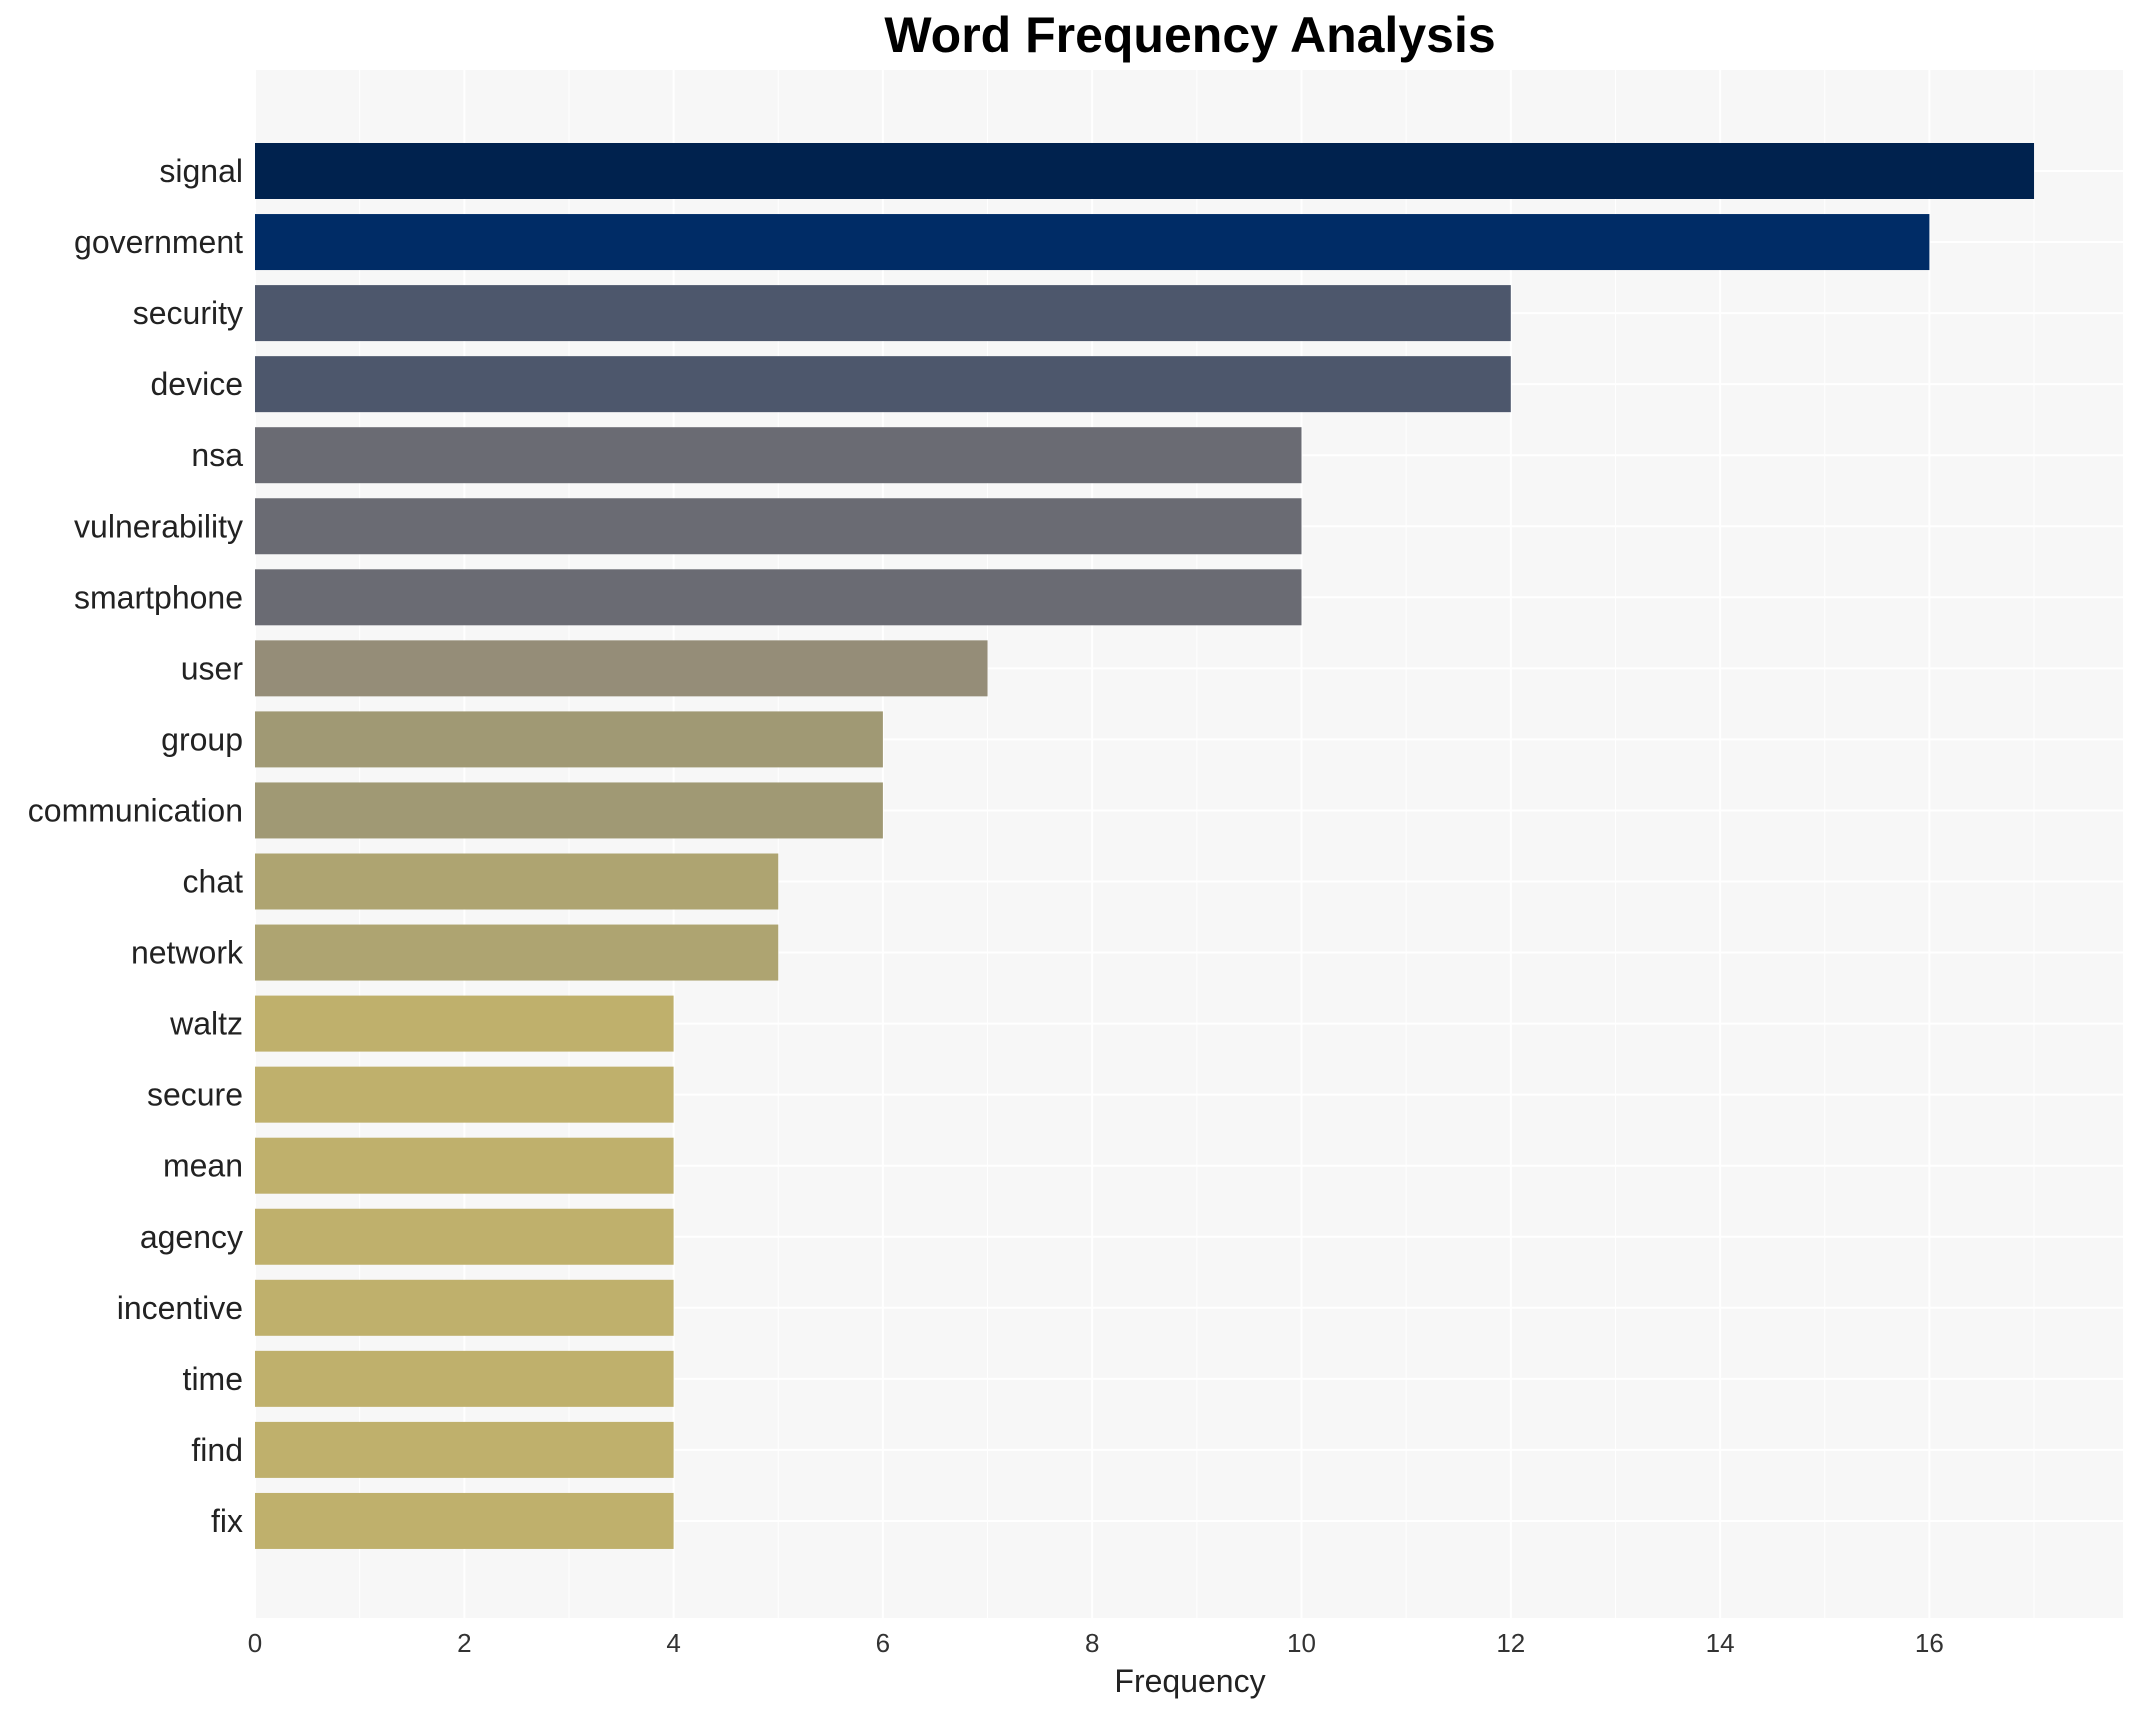  Describe the element at coordinates (158, 242) in the screenshot. I see `y-tick-label: government` at that location.